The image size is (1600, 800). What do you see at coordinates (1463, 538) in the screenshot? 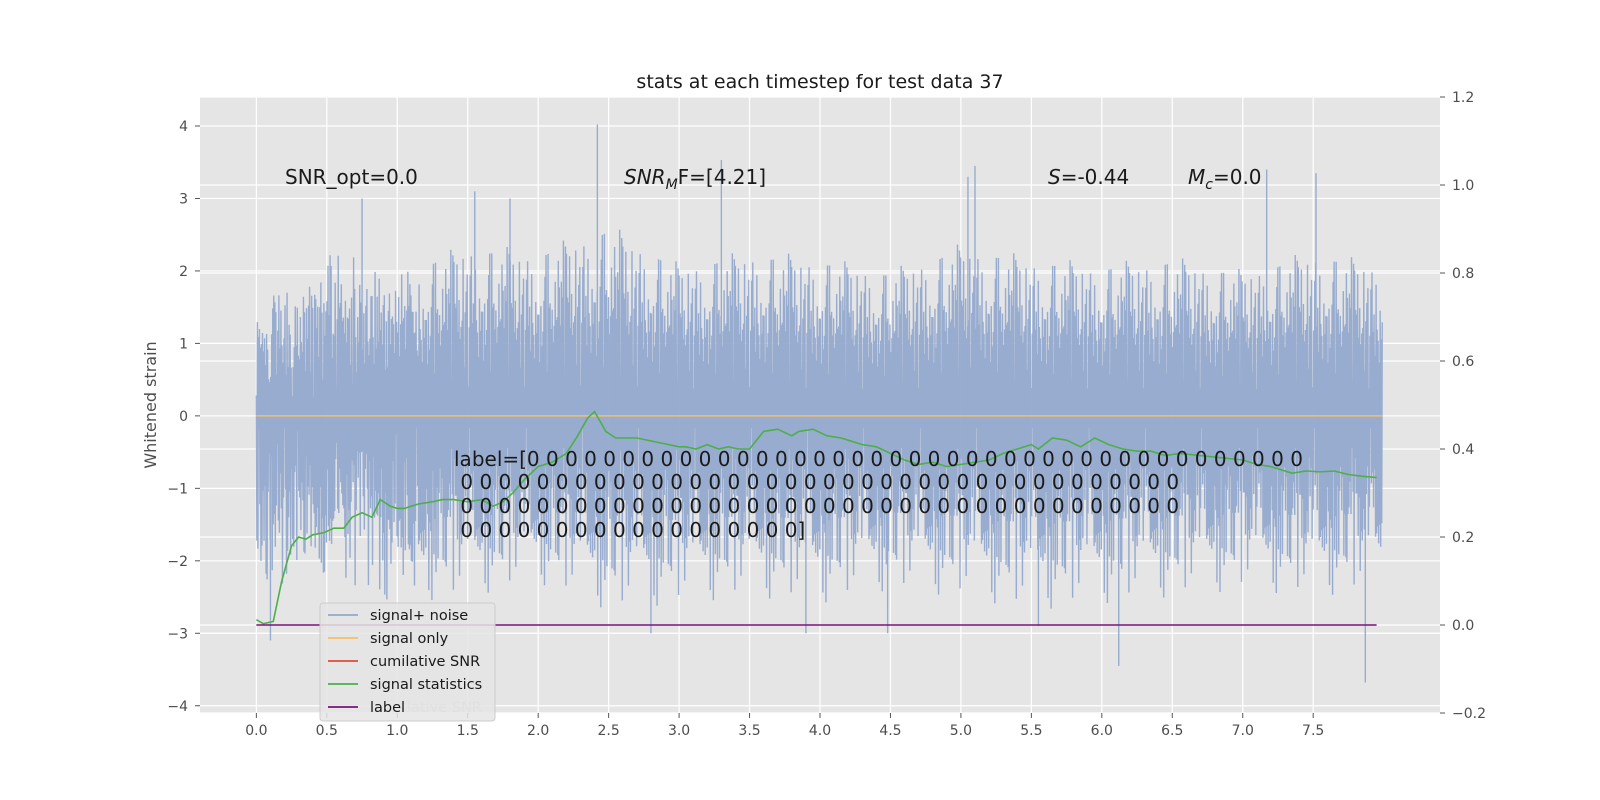
I see `y2-tick-label: 0.2` at bounding box center [1463, 538].